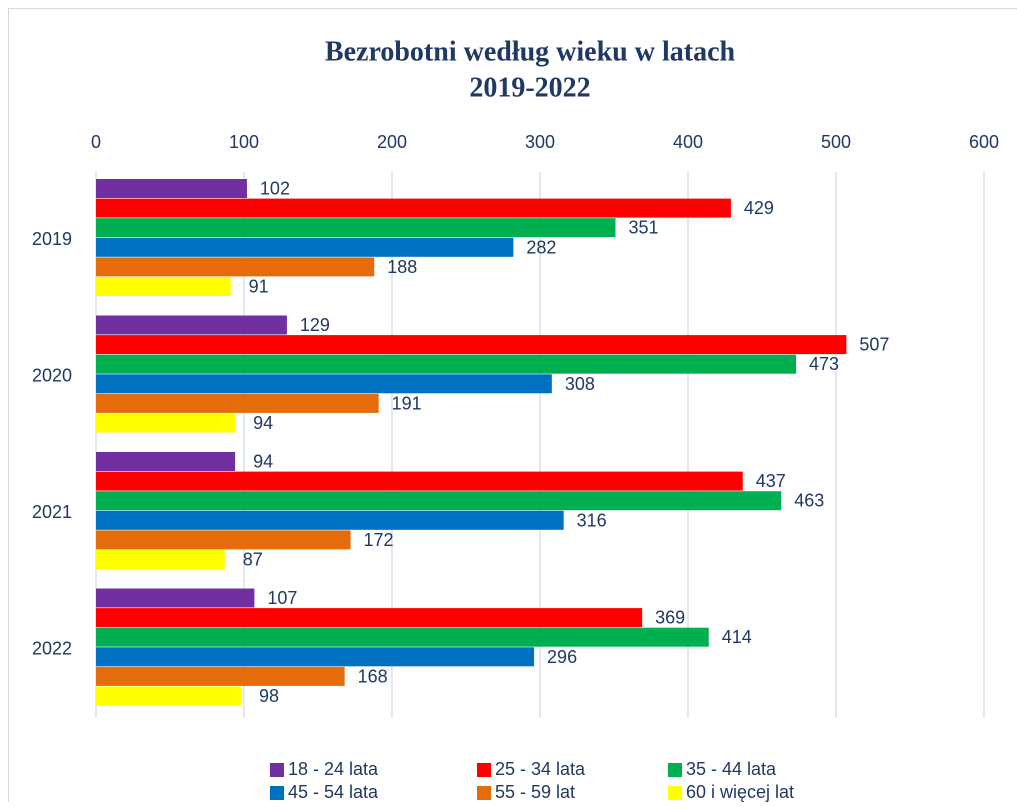 The height and width of the screenshot is (807, 1017). Describe the element at coordinates (379, 540) in the screenshot. I see `data-label: 172` at that location.